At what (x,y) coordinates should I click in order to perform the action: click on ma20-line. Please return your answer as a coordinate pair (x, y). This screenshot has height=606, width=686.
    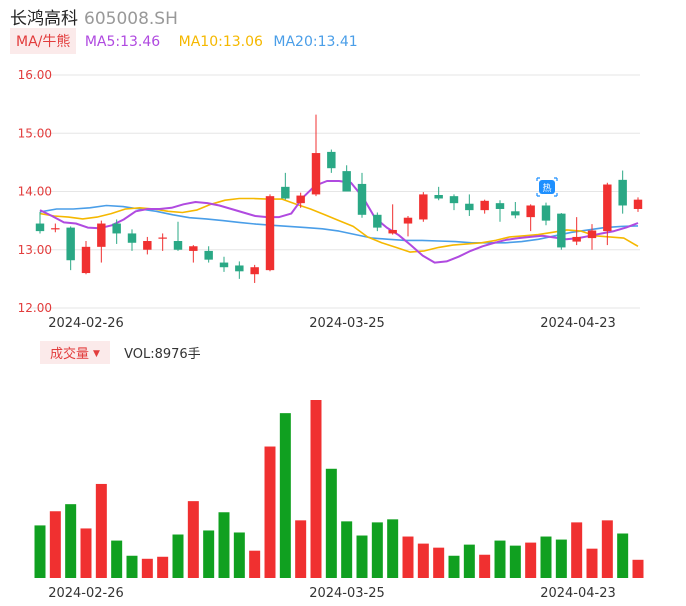
    Looking at the image, I should click on (339, 224).